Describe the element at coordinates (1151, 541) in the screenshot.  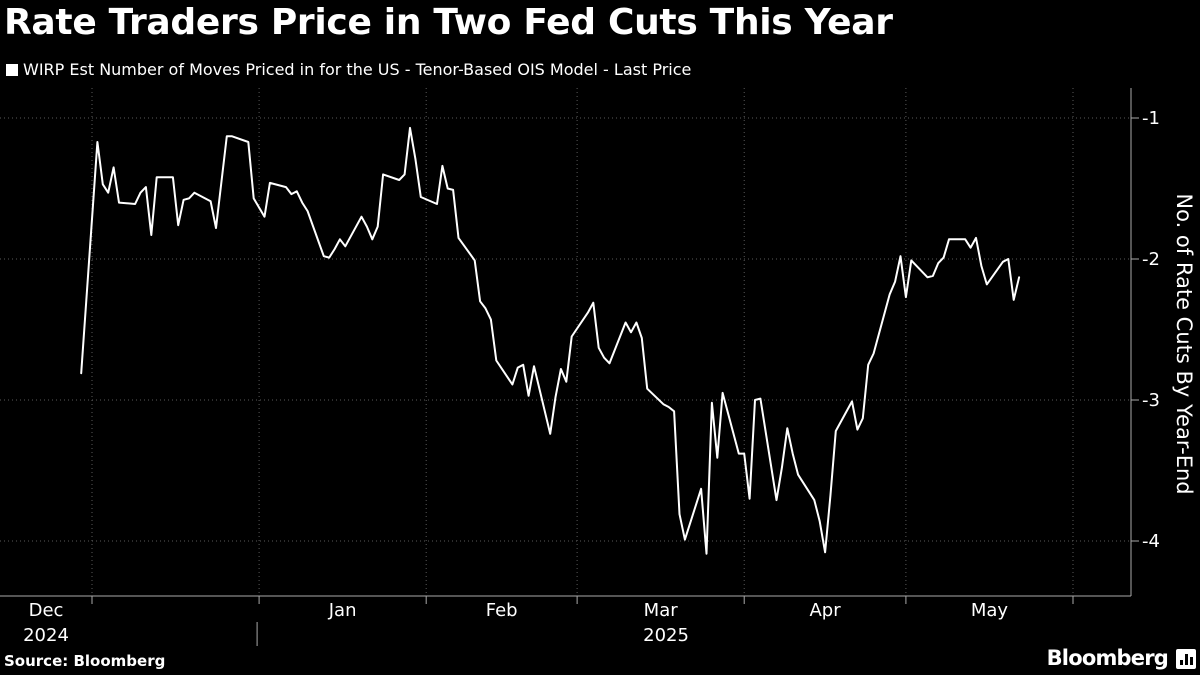
I see `y-tick-label: -4` at that location.